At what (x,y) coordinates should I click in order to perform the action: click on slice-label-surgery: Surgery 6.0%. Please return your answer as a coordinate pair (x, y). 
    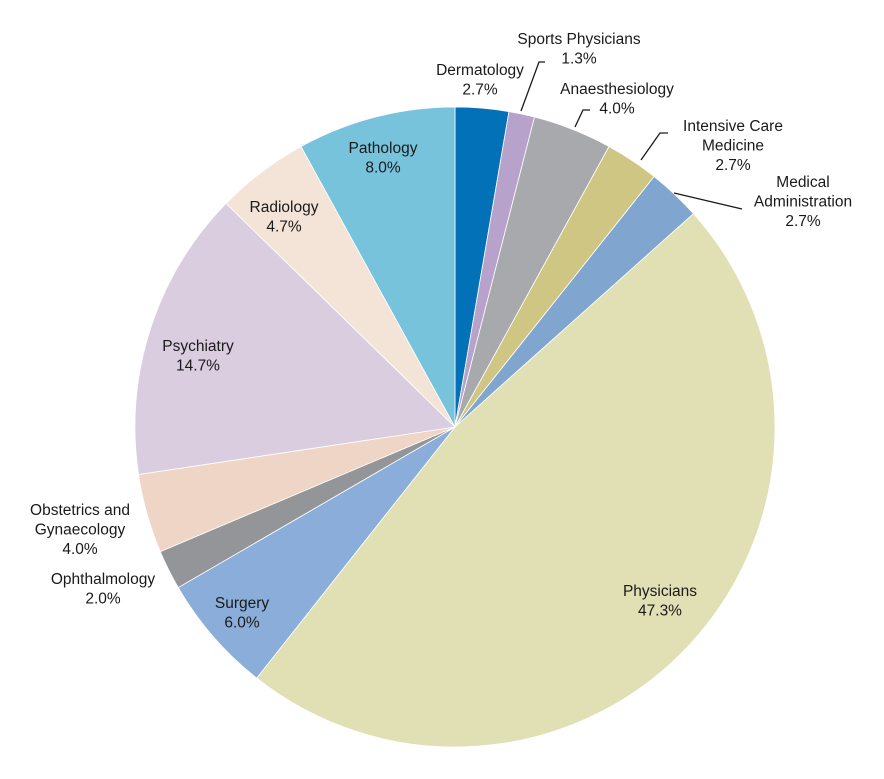
    Looking at the image, I should click on (242, 613).